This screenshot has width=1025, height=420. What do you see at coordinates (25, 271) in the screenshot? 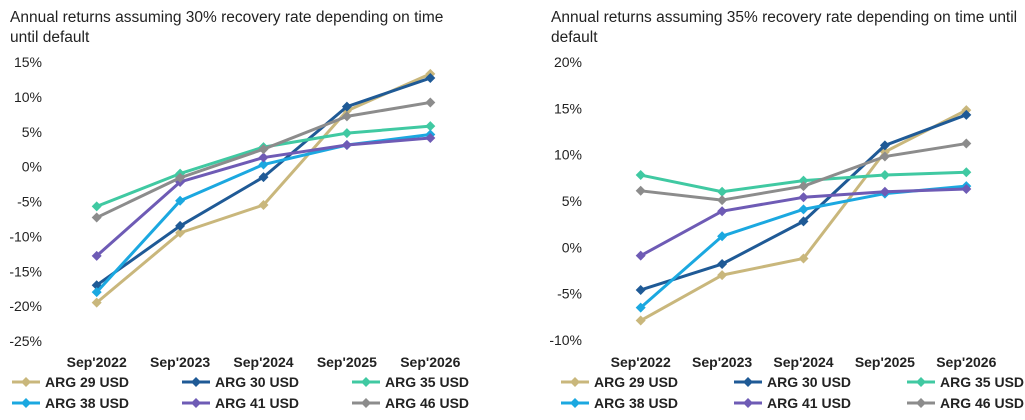
I see `y-tick-label: -15%` at bounding box center [25, 271].